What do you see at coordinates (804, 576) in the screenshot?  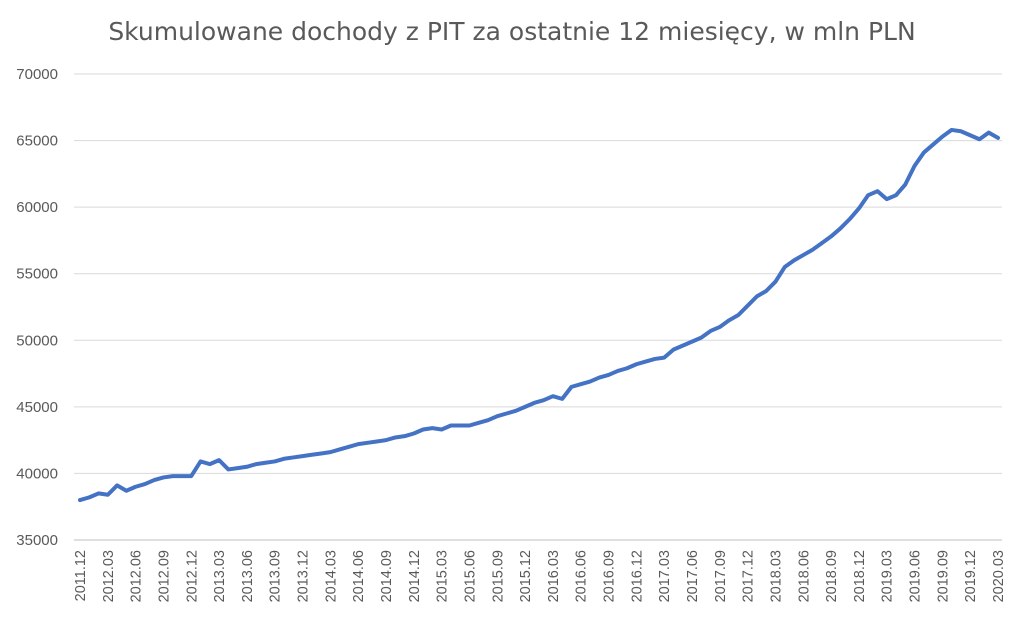 I see `x-tick-label: 2018.06` at bounding box center [804, 576].